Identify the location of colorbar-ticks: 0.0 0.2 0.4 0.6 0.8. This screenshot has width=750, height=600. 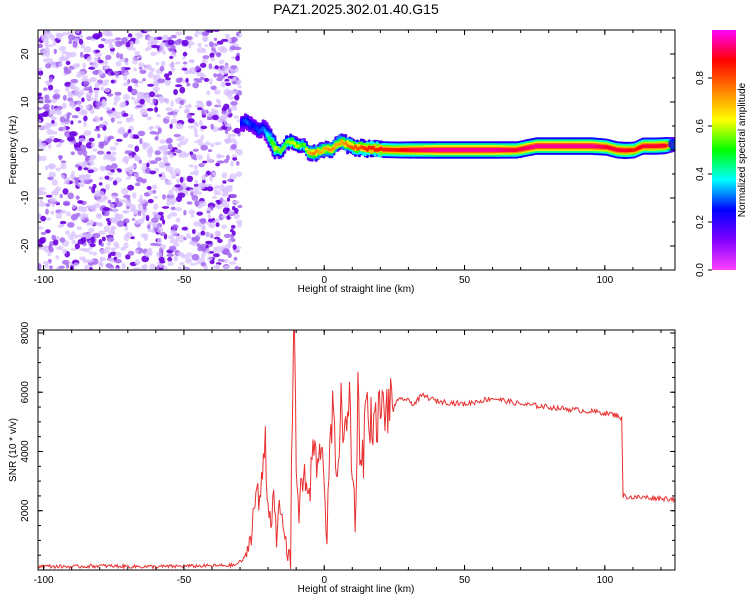
(703, 174).